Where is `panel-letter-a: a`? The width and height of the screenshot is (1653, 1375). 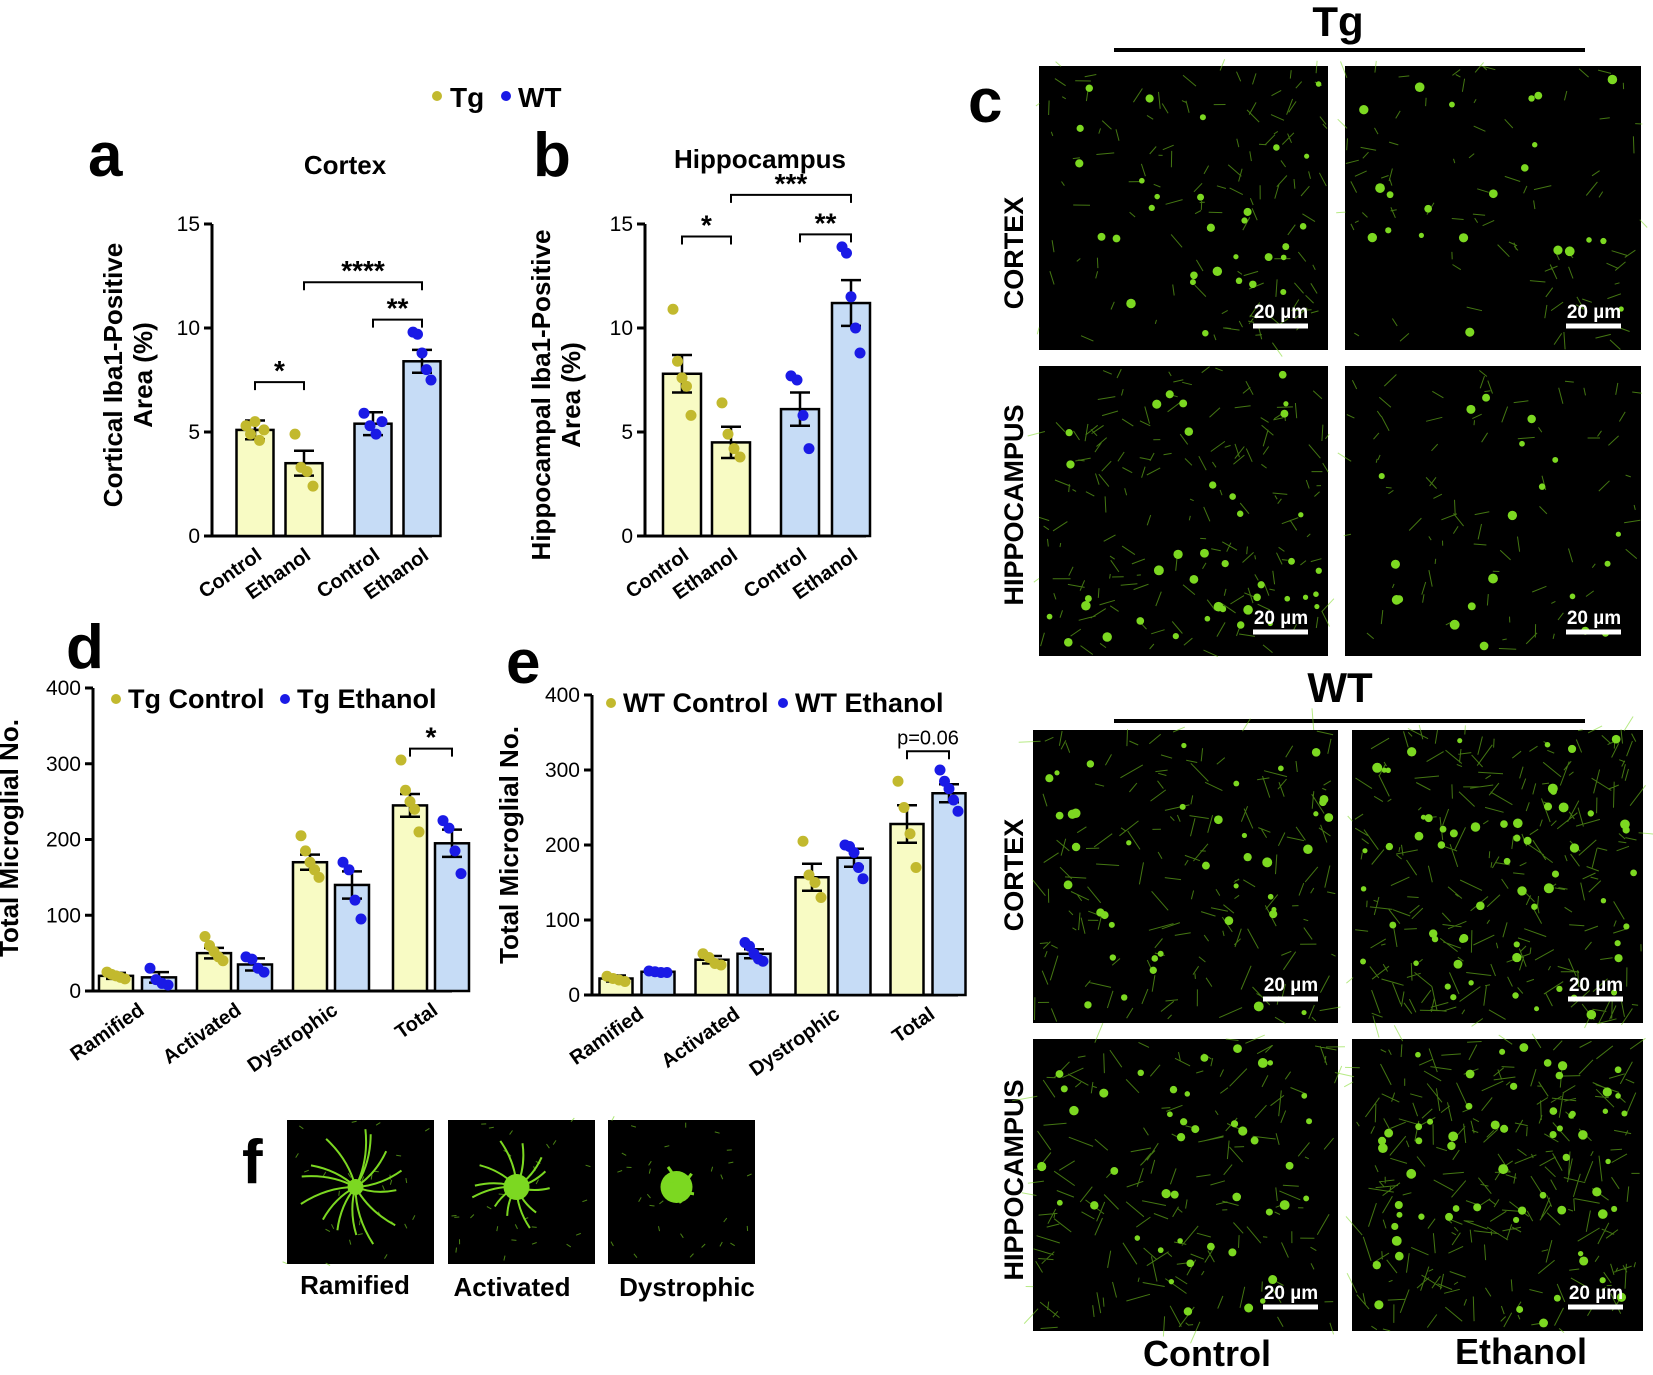
panel-letter-a: a is located at coordinates (105, 155).